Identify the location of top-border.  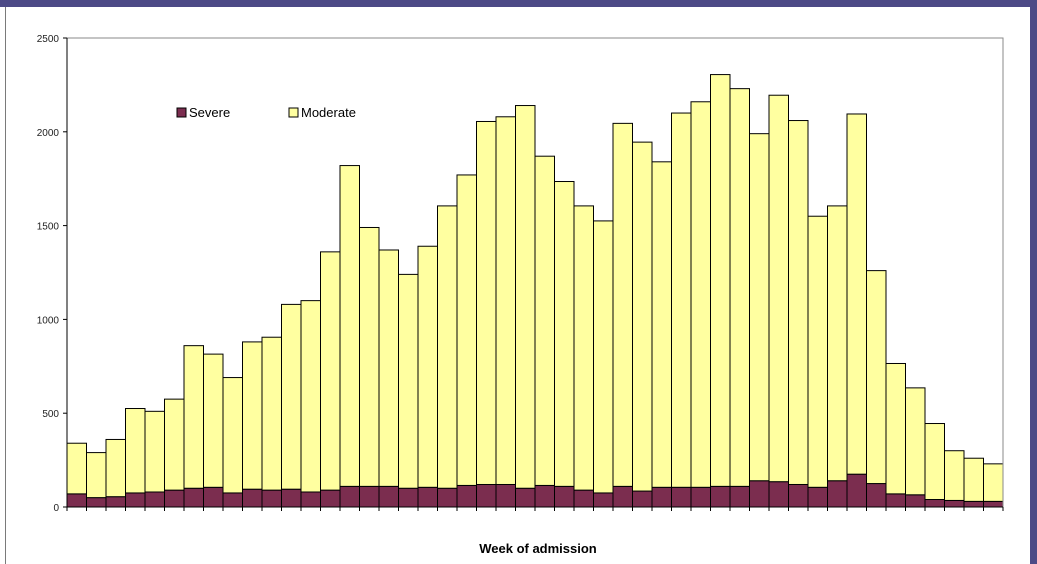
(518, 3).